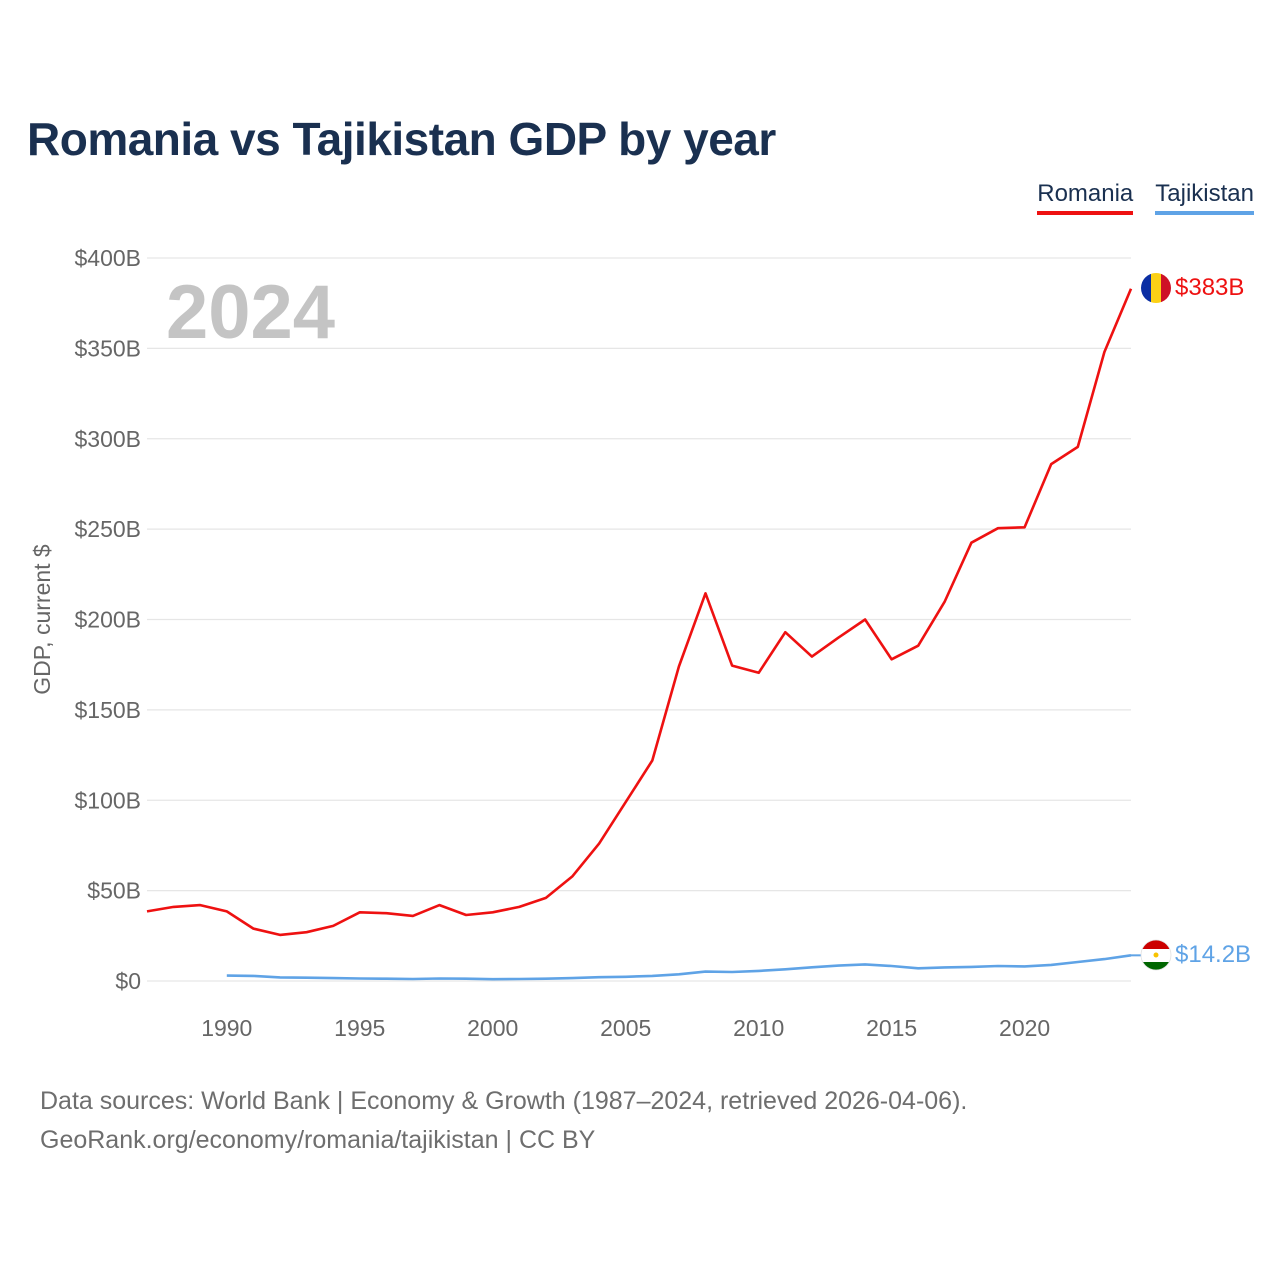  Describe the element at coordinates (1204, 197) in the screenshot. I see `legend-tajikistan: Tajikistan` at that location.